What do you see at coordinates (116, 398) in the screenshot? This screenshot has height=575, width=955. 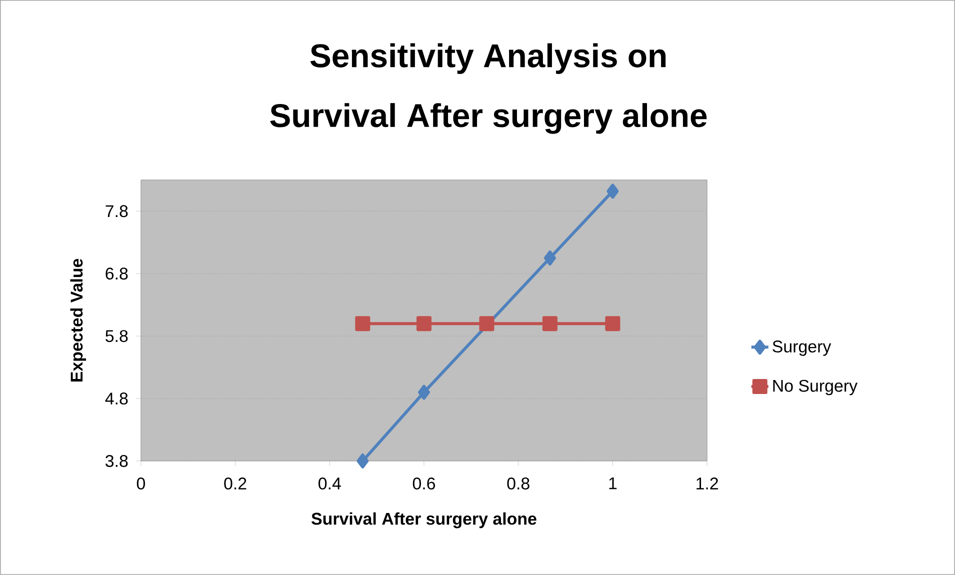 I see `y-tick-label: 4.8` at bounding box center [116, 398].